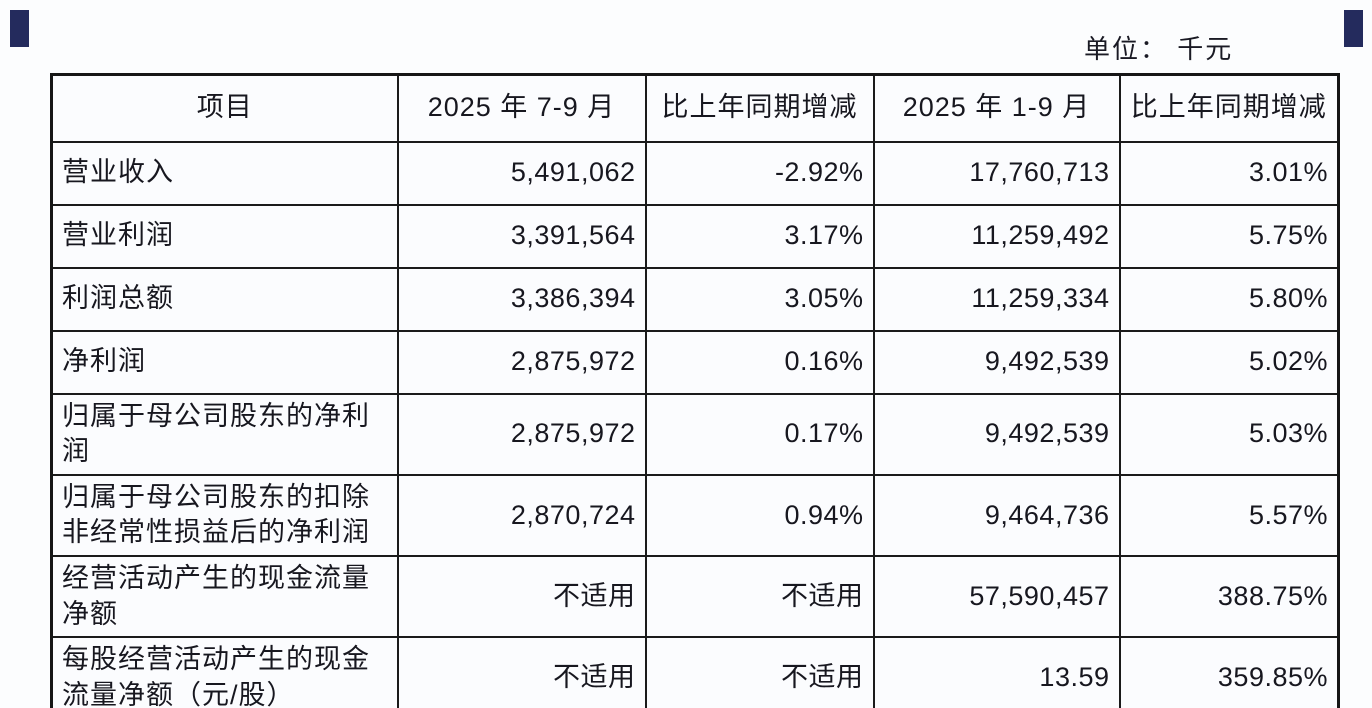 This screenshot has height=708, width=1372. Describe the element at coordinates (1353, 28) in the screenshot. I see `right-edge-accent-bar` at that location.